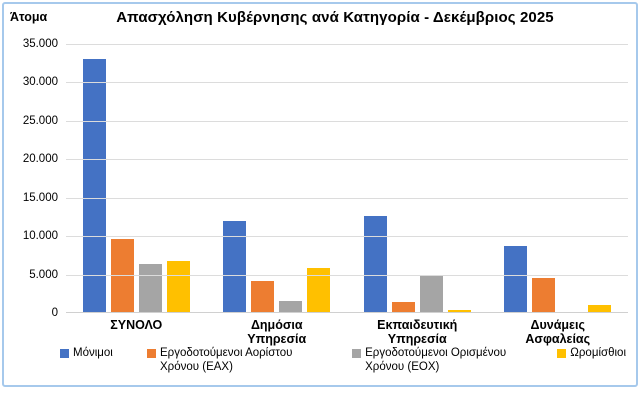 The height and width of the screenshot is (402, 642). Describe the element at coordinates (403, 307) in the screenshot. I see `bar-Εργοδοτούμενοι Αορίστου Χρόνου (ΕΑΧ)-Εκπαιδευτική Υπηρεσία` at that location.